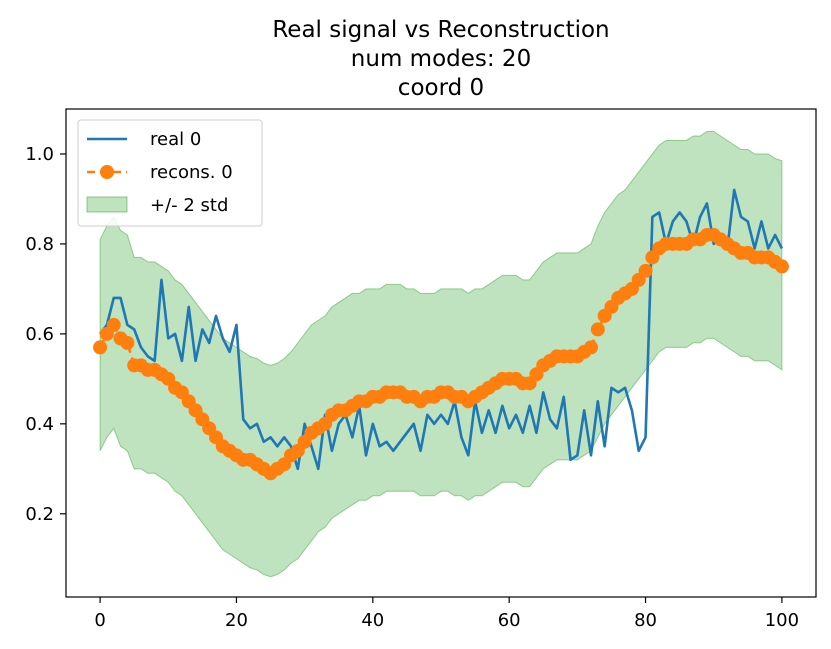  I want to click on legend: real 0 recons. 0 +/- 2 std, so click(170, 173).